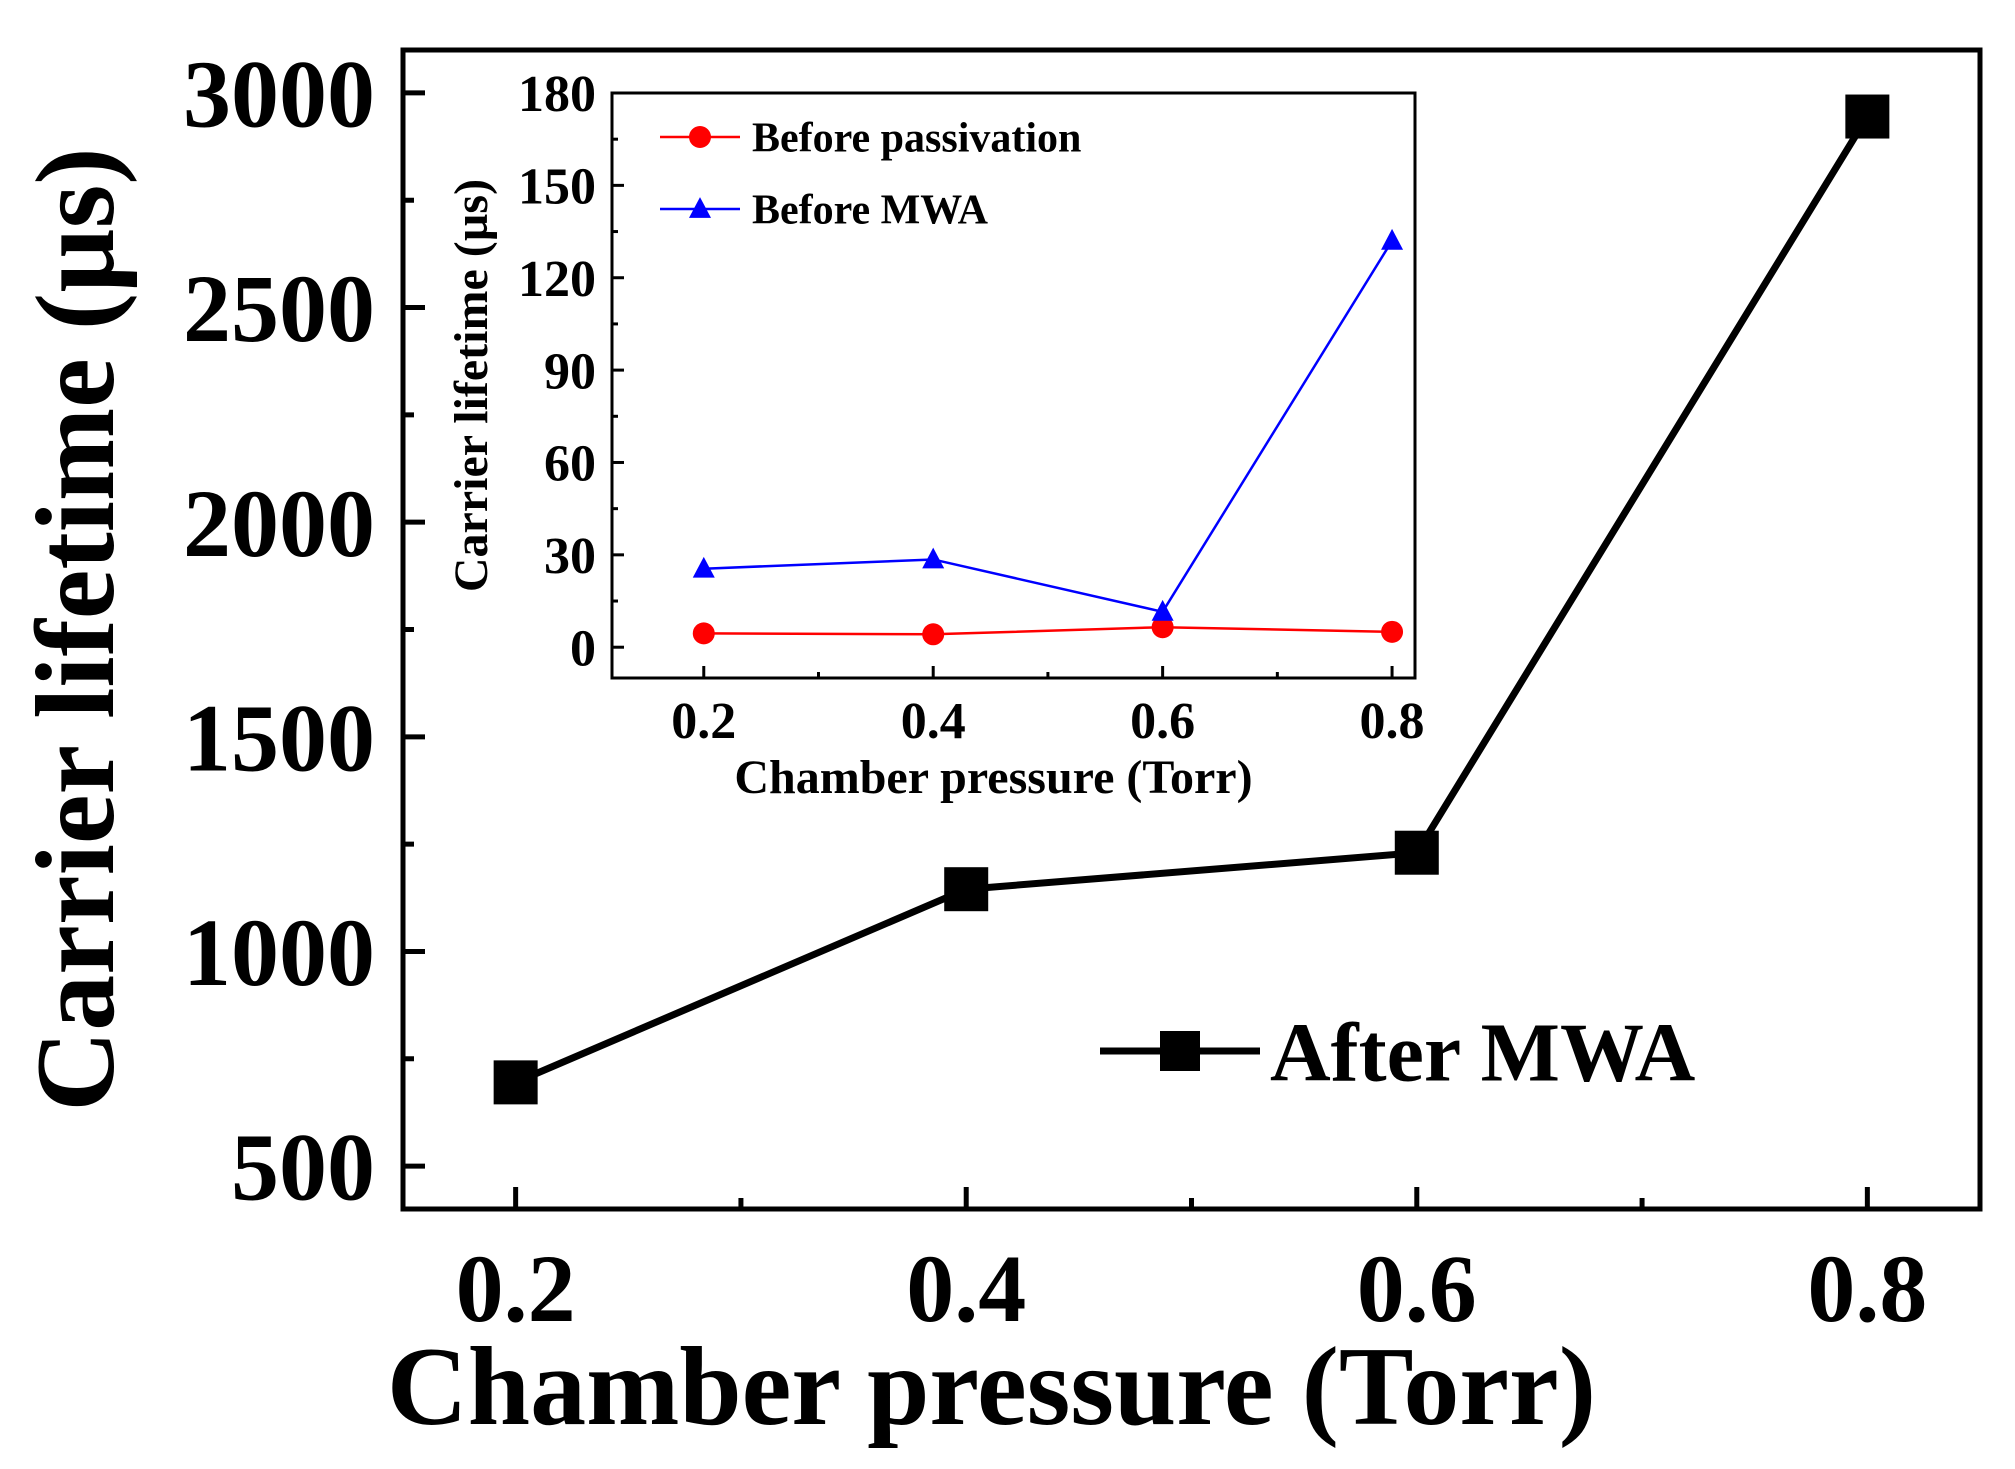  I want to click on legend-label: Before passivation, so click(916, 139).